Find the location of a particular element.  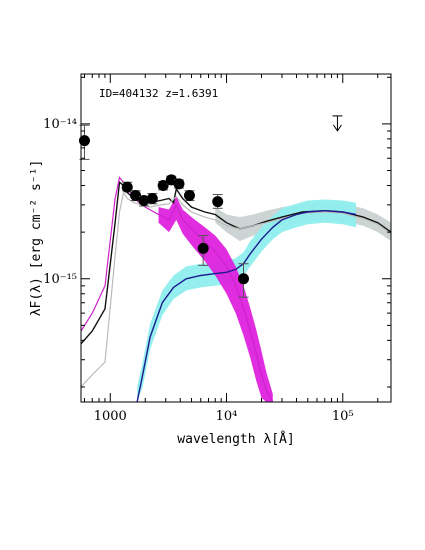

upper-limit-arrow is located at coordinates (337, 128).